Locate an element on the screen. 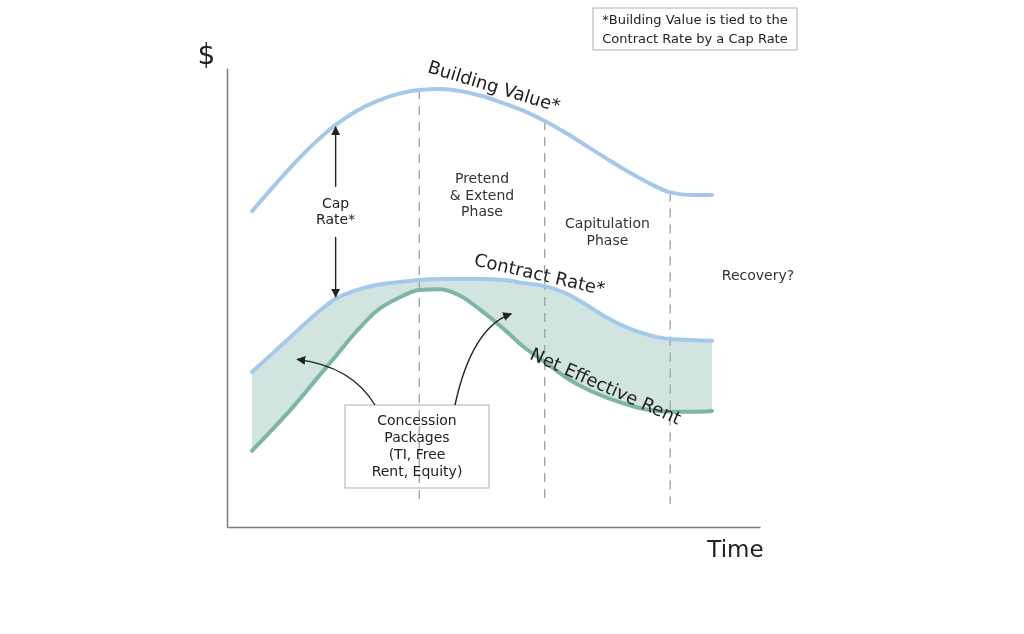 The height and width of the screenshot is (634, 1024). text: *Building Value is tied to the Contract Rate by a Cap Rate is located at coordinates (695, 28).